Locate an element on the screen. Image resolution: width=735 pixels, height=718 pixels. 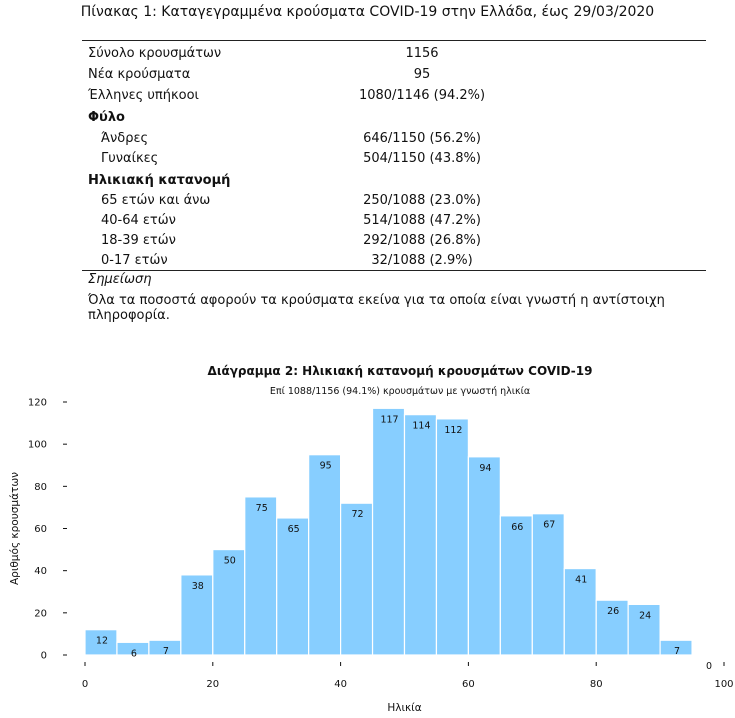
row-value: 504/1150 (43.8%) is located at coordinates (422, 158).